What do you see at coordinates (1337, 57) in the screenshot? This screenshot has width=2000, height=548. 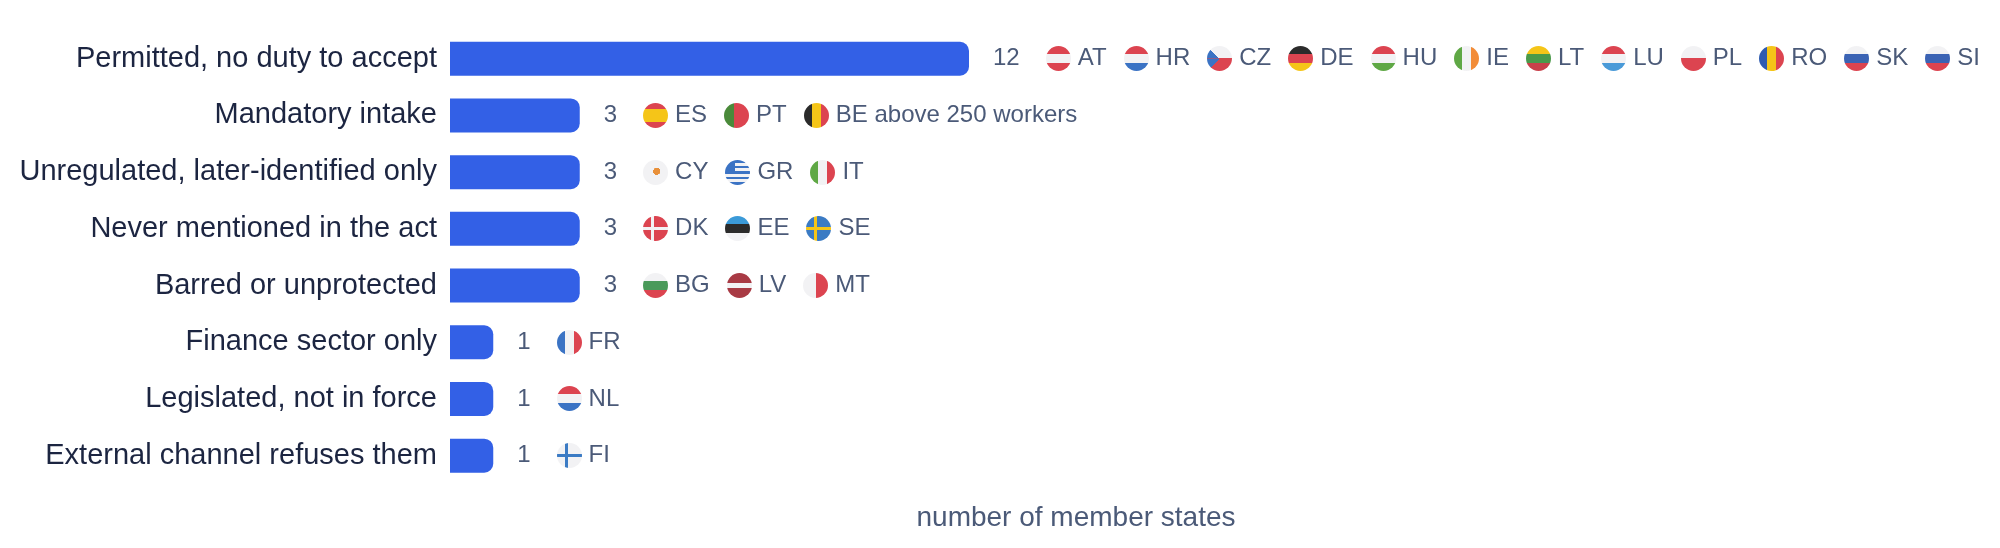 I see `text: DE` at bounding box center [1337, 57].